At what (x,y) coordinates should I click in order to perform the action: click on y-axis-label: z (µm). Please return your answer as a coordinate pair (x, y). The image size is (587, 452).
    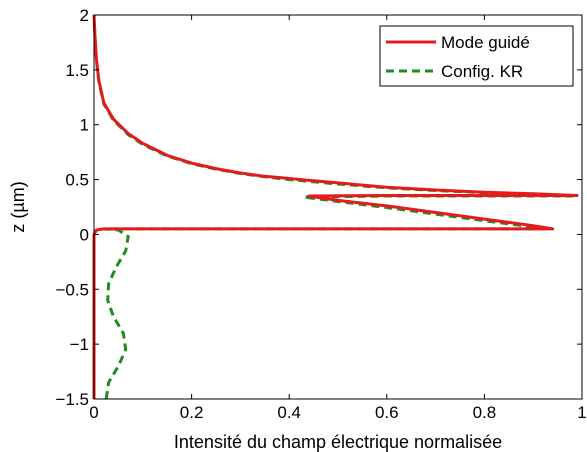
    Looking at the image, I should click on (18, 206).